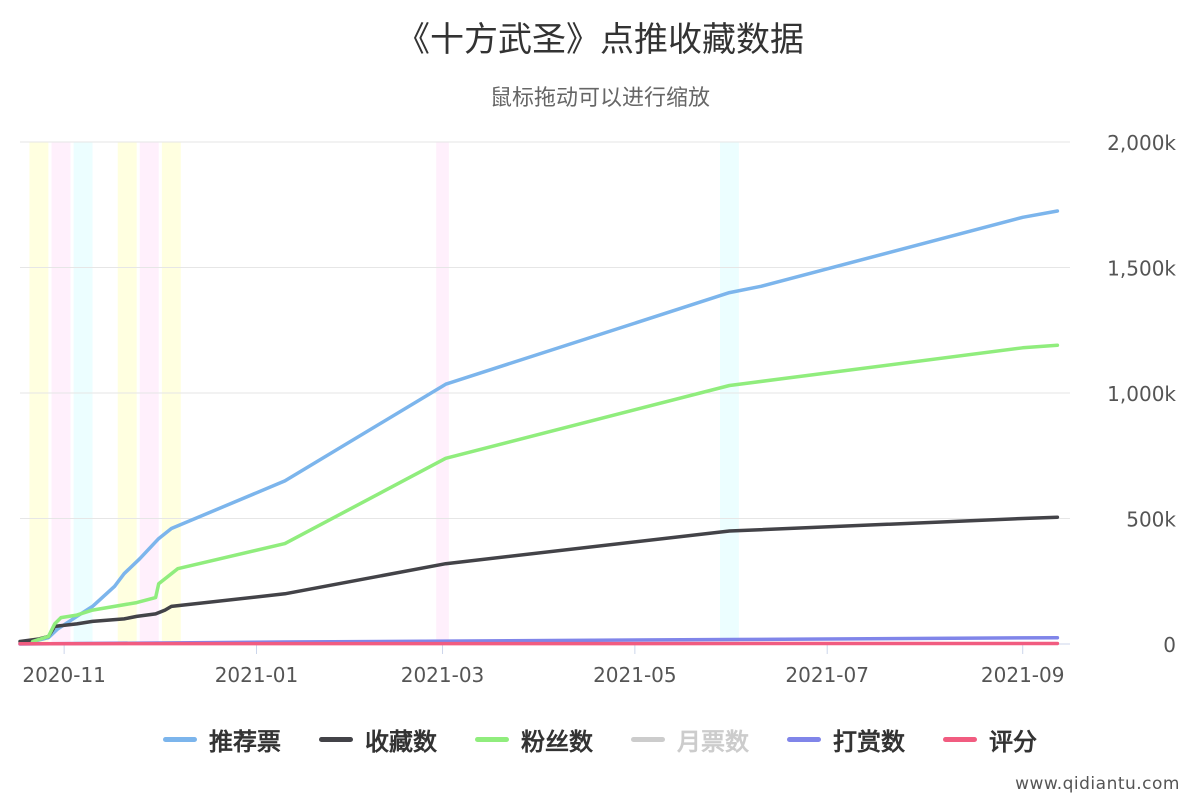  I want to click on legend-label: 粉丝数, so click(557, 742).